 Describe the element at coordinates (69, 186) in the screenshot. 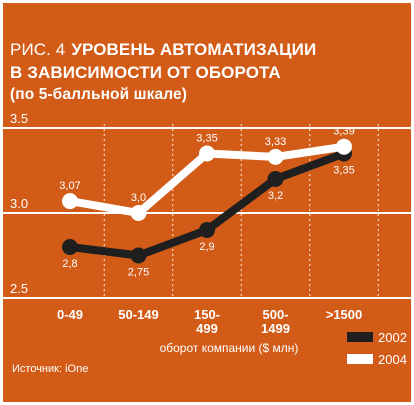

I see `data-label-2004: 3,07` at that location.